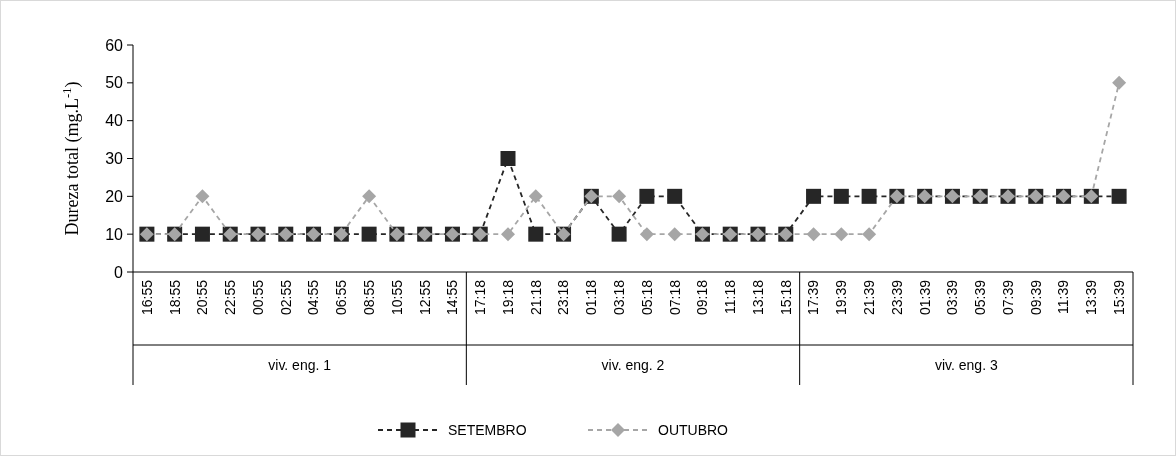  I want to click on x-tick-label: 15:18, so click(785, 297).